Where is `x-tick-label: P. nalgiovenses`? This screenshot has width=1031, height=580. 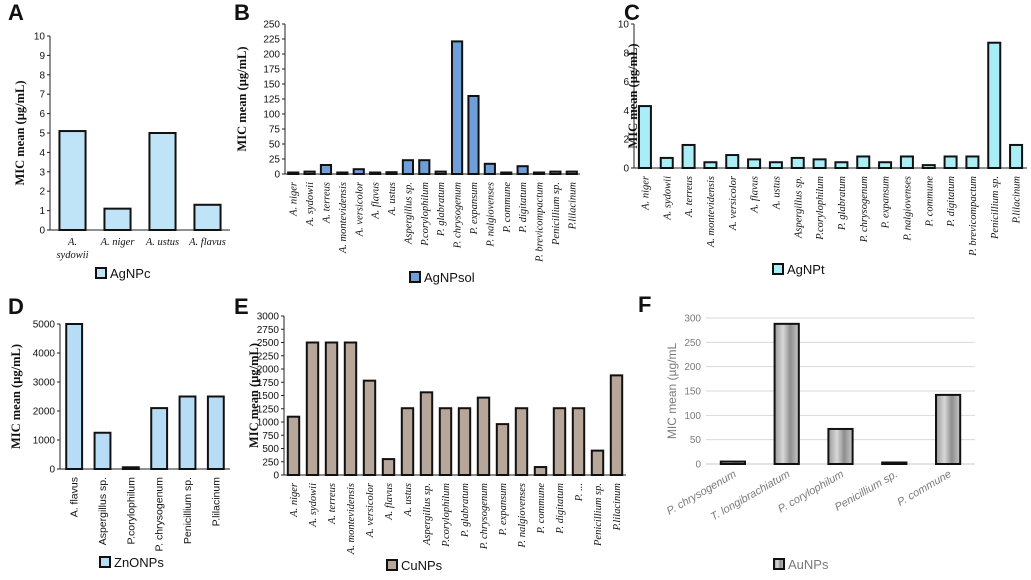
x-tick-label: P. nalgiovenses is located at coordinates (522, 516).